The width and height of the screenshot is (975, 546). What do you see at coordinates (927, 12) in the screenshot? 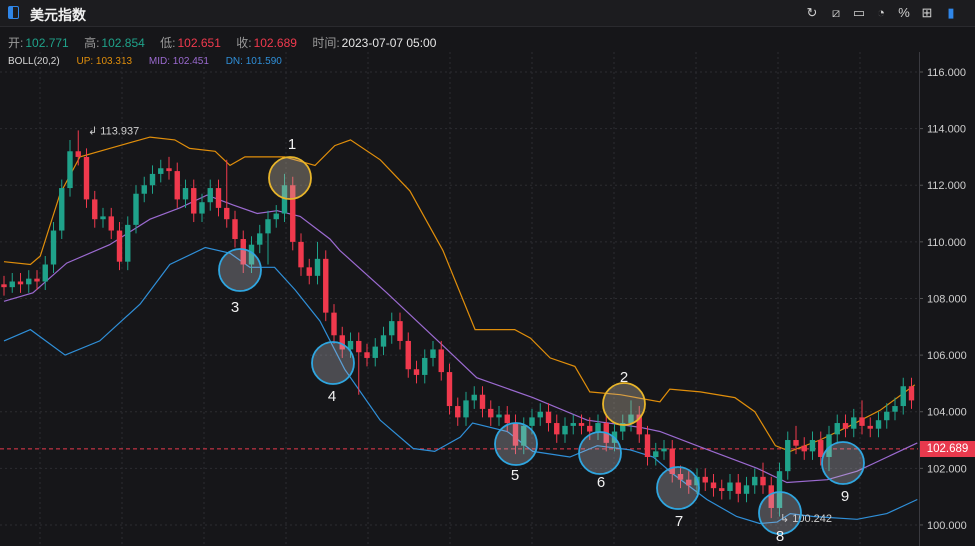
I see `grid-icon: ⊞` at bounding box center [927, 12].